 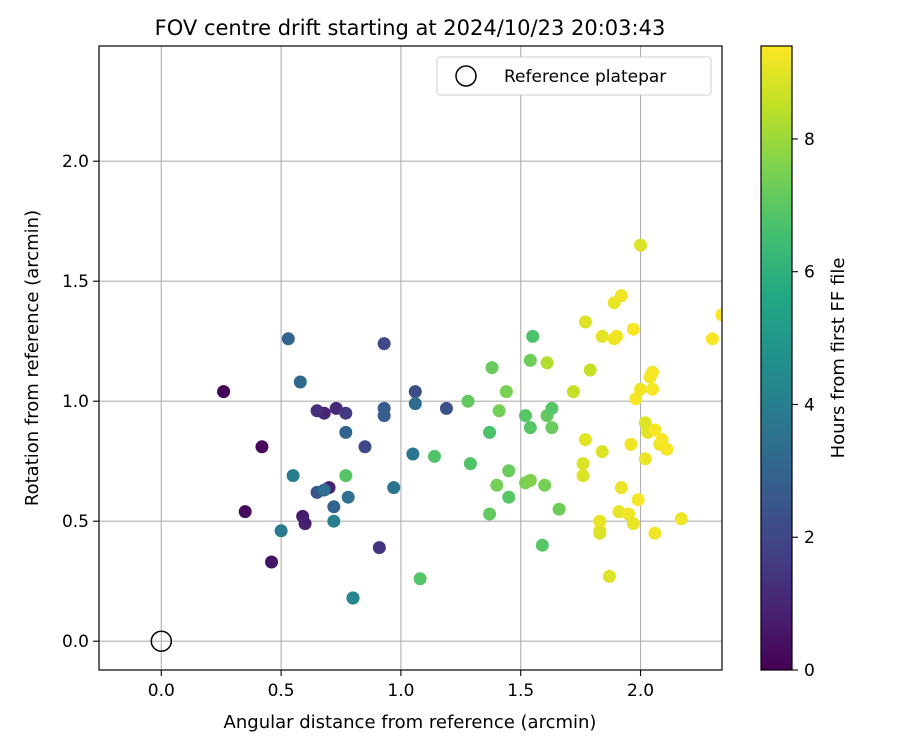 I want to click on y-tick-label: 2.0, so click(x=75, y=162).